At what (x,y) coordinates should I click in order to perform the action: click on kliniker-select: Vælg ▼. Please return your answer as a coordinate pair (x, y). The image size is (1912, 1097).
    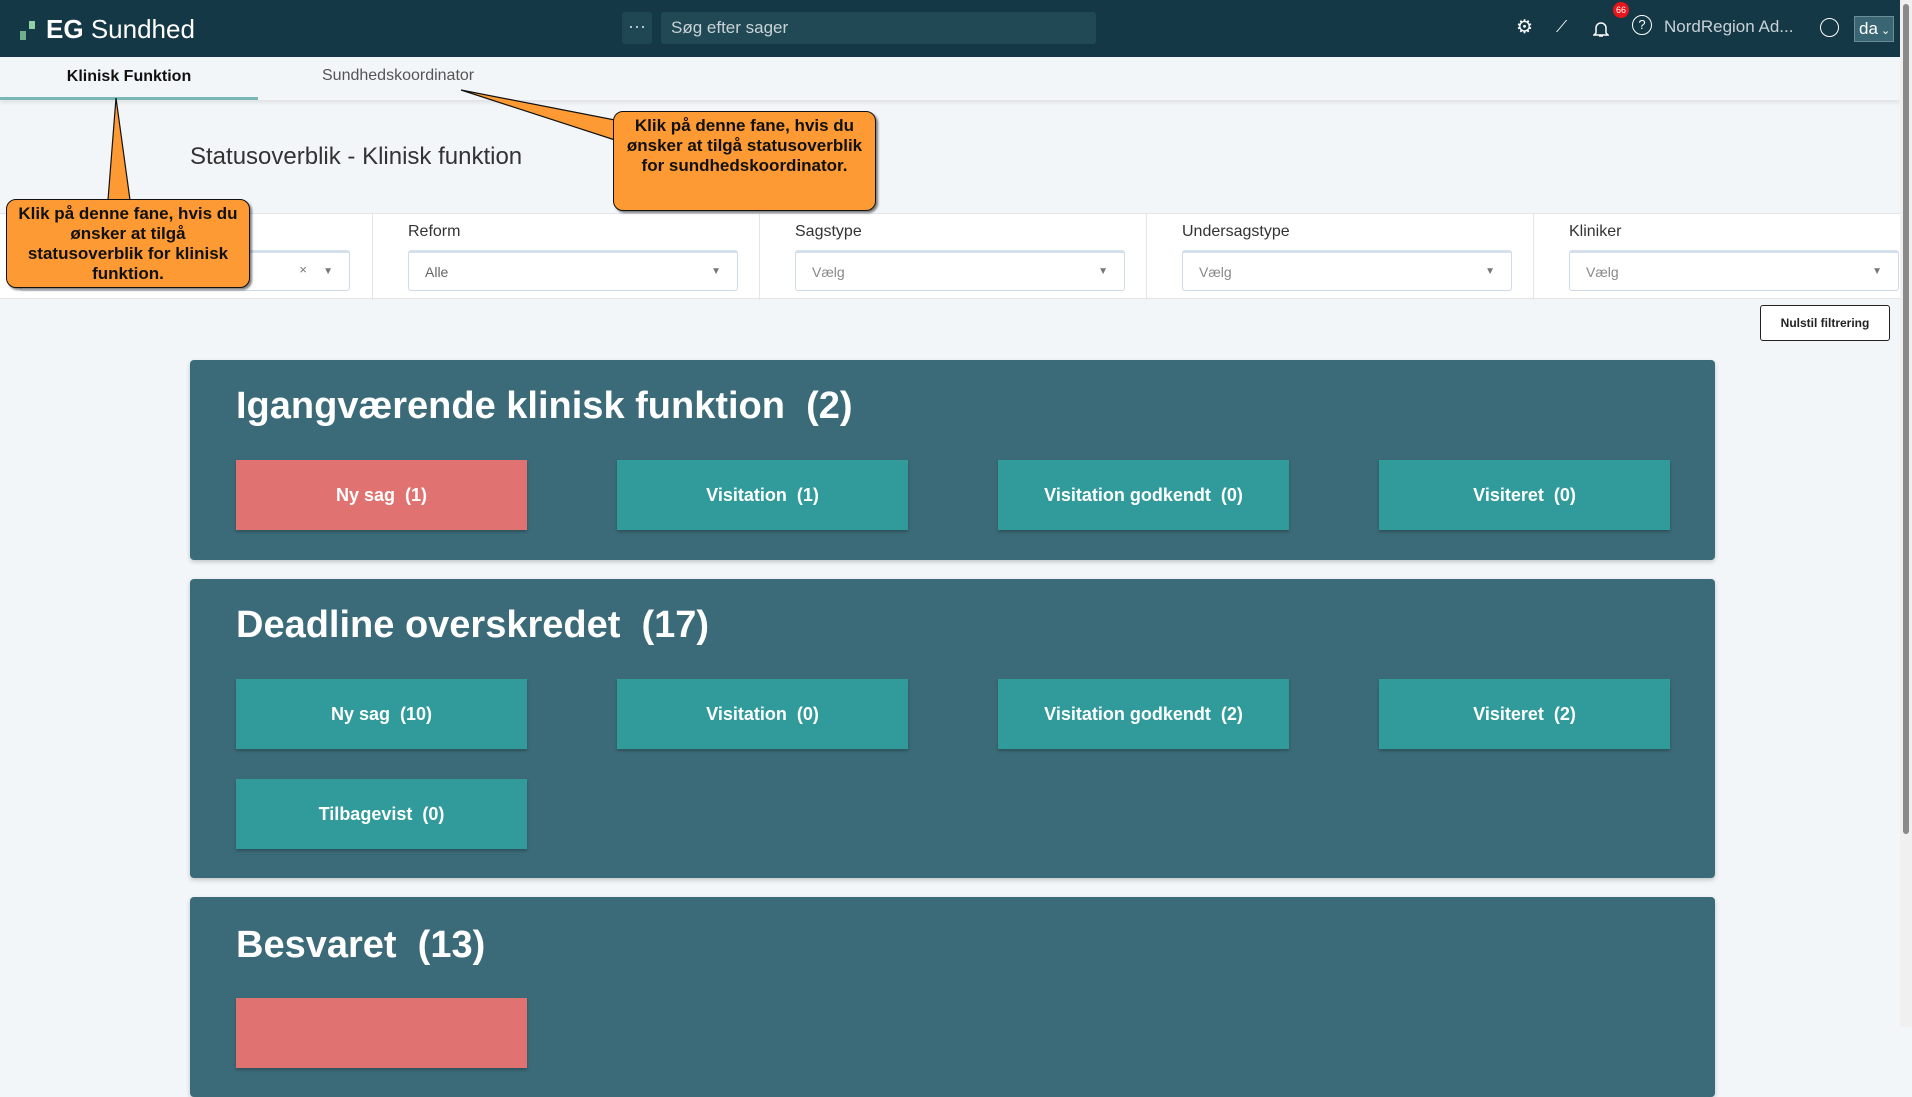
    Looking at the image, I should click on (1734, 270).